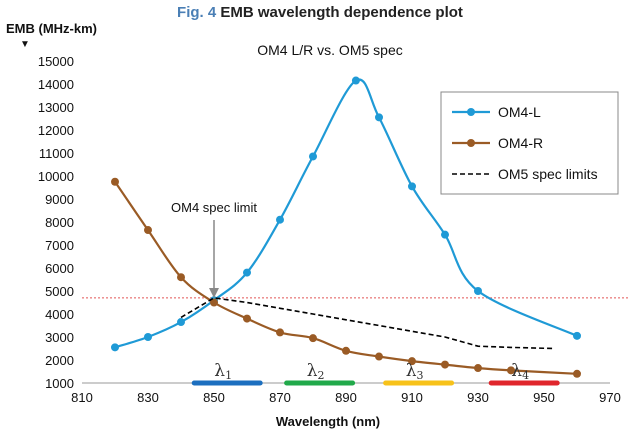  I want to click on wavelength-band-subscript: 1, so click(228, 375).